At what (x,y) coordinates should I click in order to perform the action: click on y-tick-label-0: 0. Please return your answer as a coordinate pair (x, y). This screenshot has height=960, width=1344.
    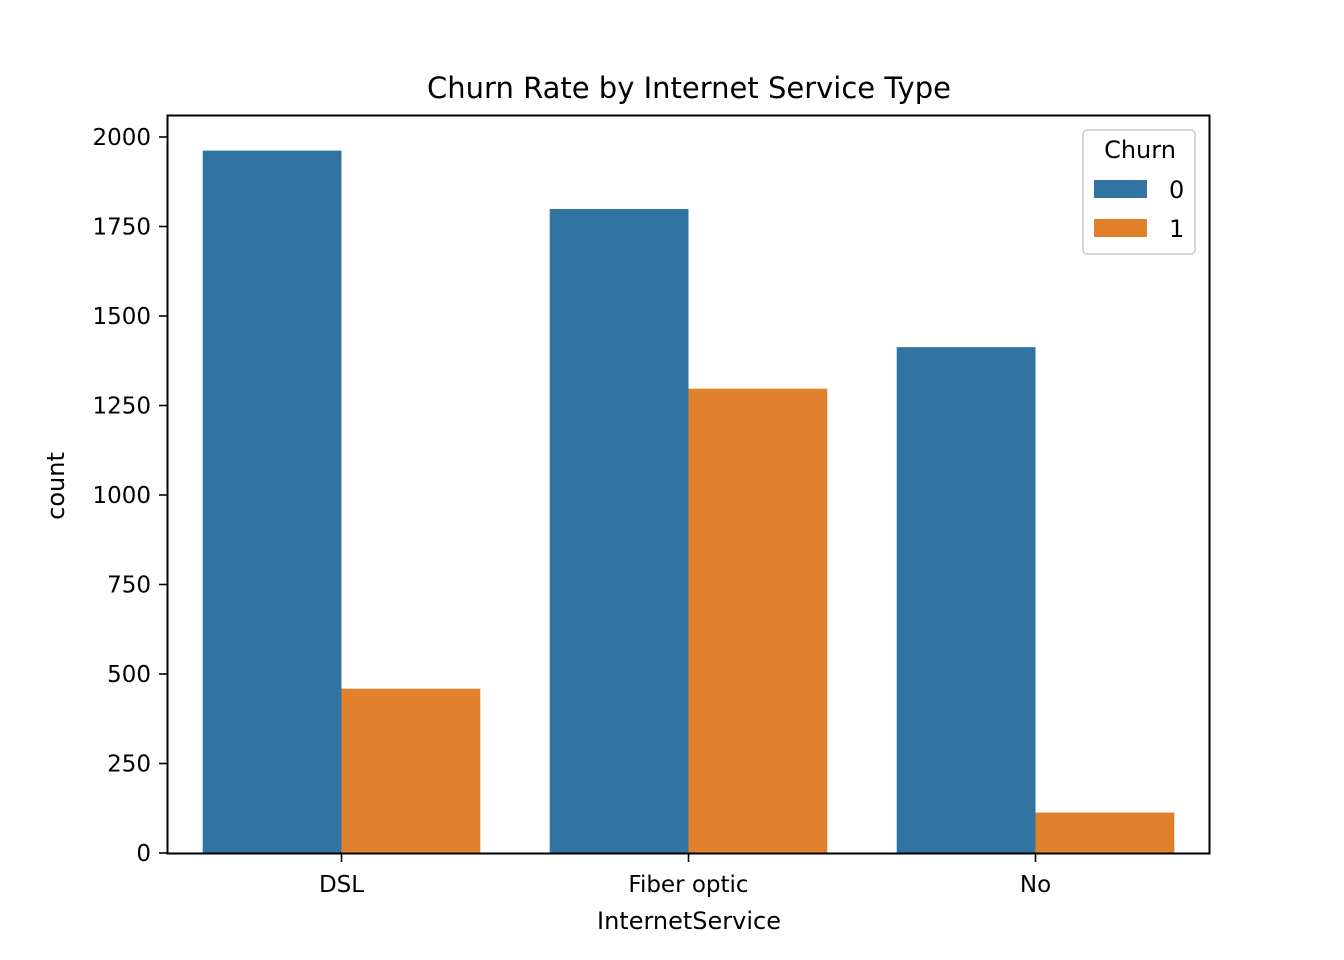
    Looking at the image, I should click on (143, 854).